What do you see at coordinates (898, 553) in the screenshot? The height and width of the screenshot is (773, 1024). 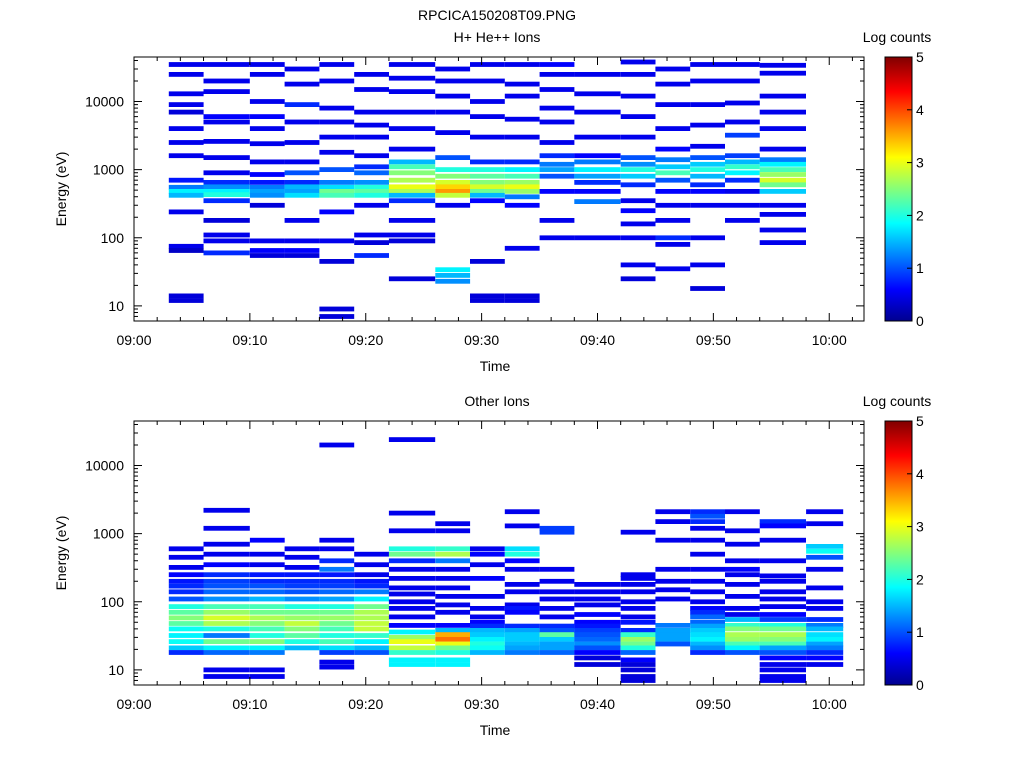 I see `colorbar-gradient` at bounding box center [898, 553].